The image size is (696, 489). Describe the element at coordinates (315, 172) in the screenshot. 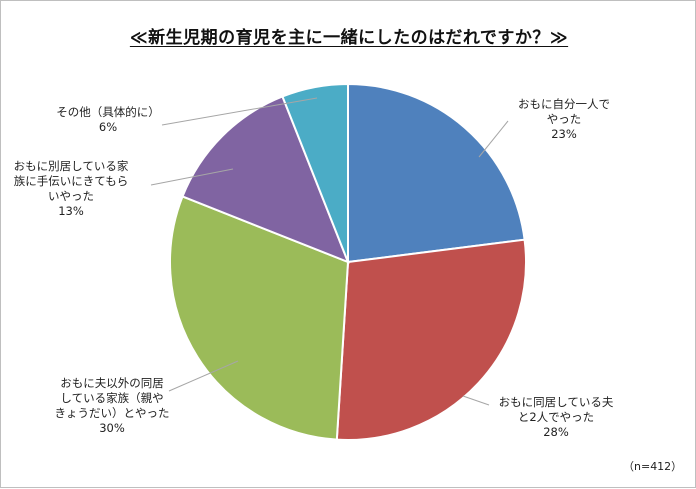

I see `slice-other` at that location.